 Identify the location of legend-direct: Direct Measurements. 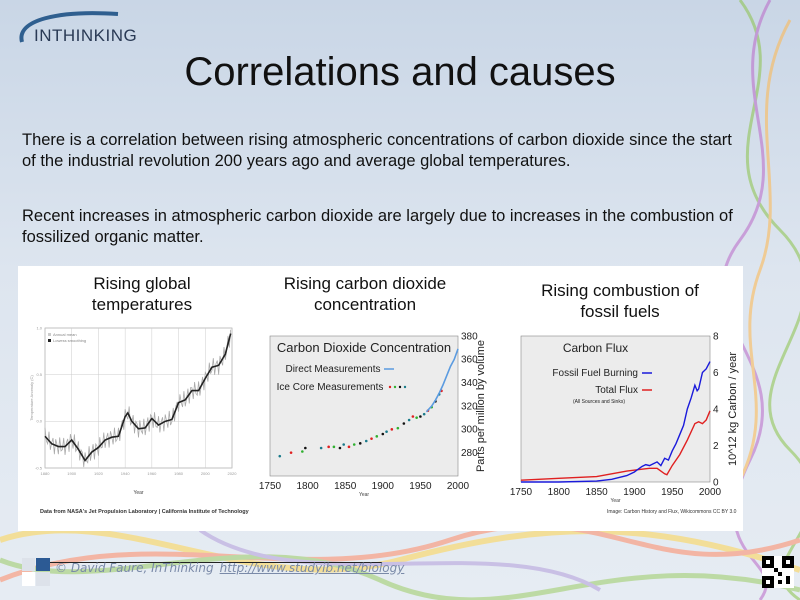
(332, 369).